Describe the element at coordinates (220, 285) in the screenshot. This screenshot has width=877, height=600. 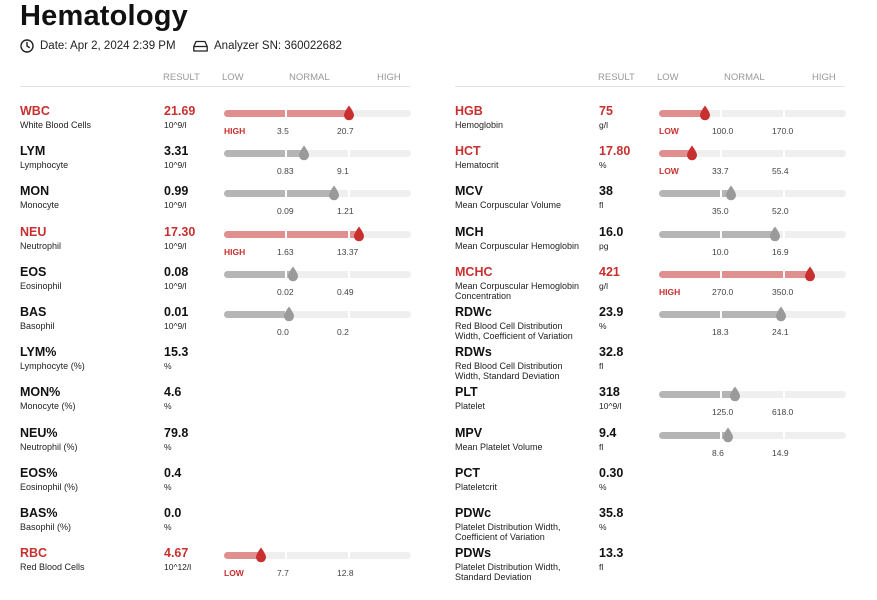
I see `result-row-eos: EOS Eosinophil 0.08 10^9/l 0.02 0.49` at that location.